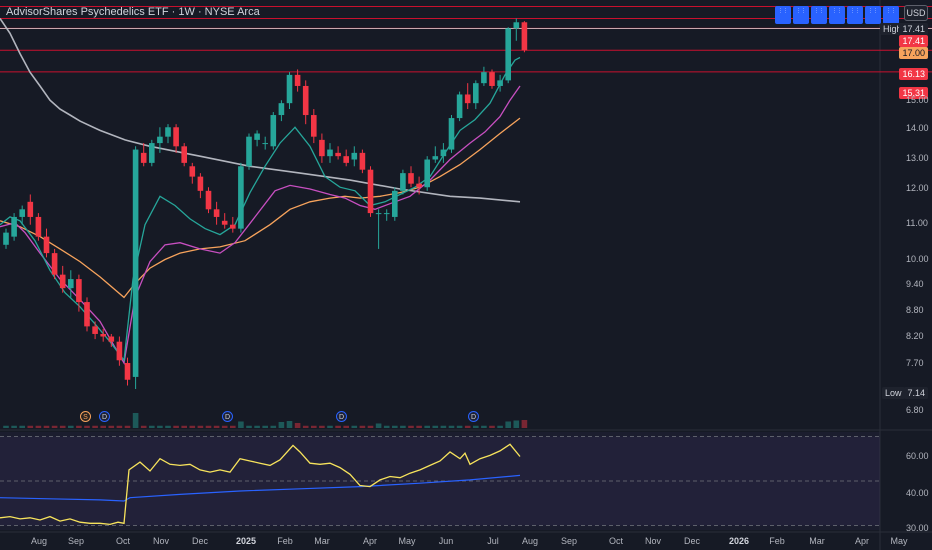 The height and width of the screenshot is (550, 932). What do you see at coordinates (892, 29) in the screenshot?
I see `high-label: High` at bounding box center [892, 29].